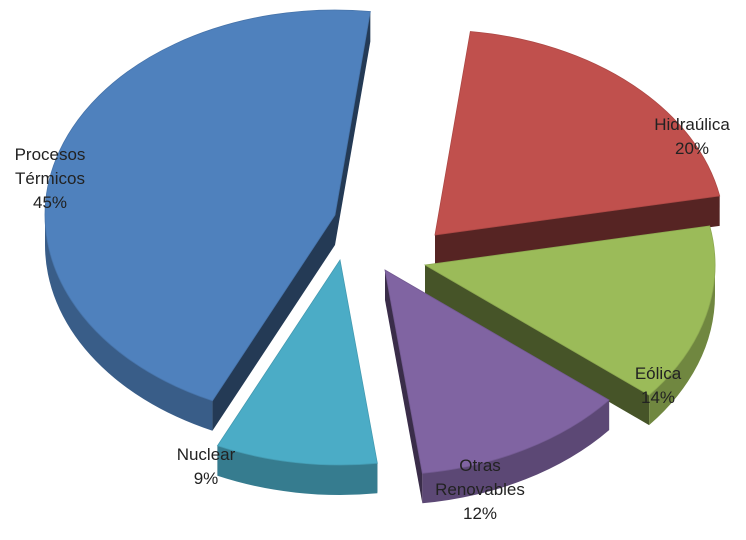  What do you see at coordinates (297, 470) in the screenshot?
I see `pie-slice-nuclear-rim` at bounding box center [297, 470].